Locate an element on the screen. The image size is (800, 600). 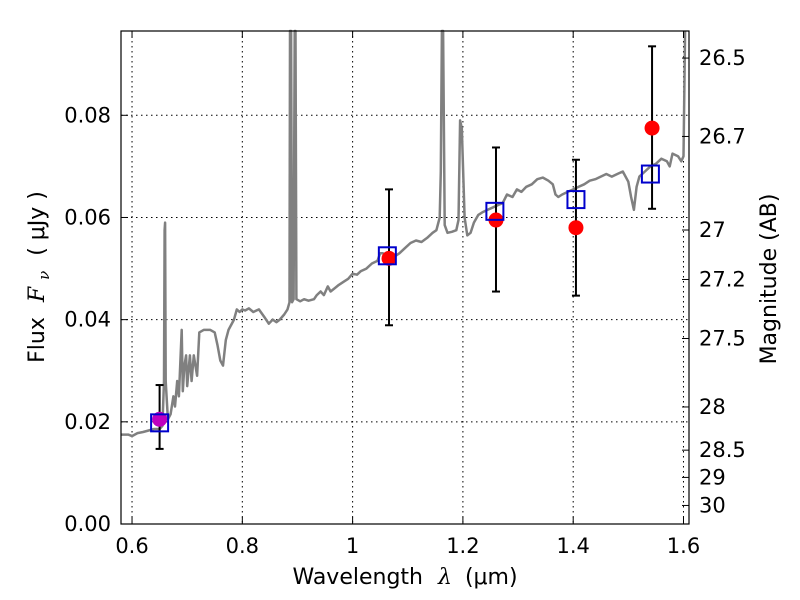
y-tick-label: 0.04 is located at coordinates (87, 320).